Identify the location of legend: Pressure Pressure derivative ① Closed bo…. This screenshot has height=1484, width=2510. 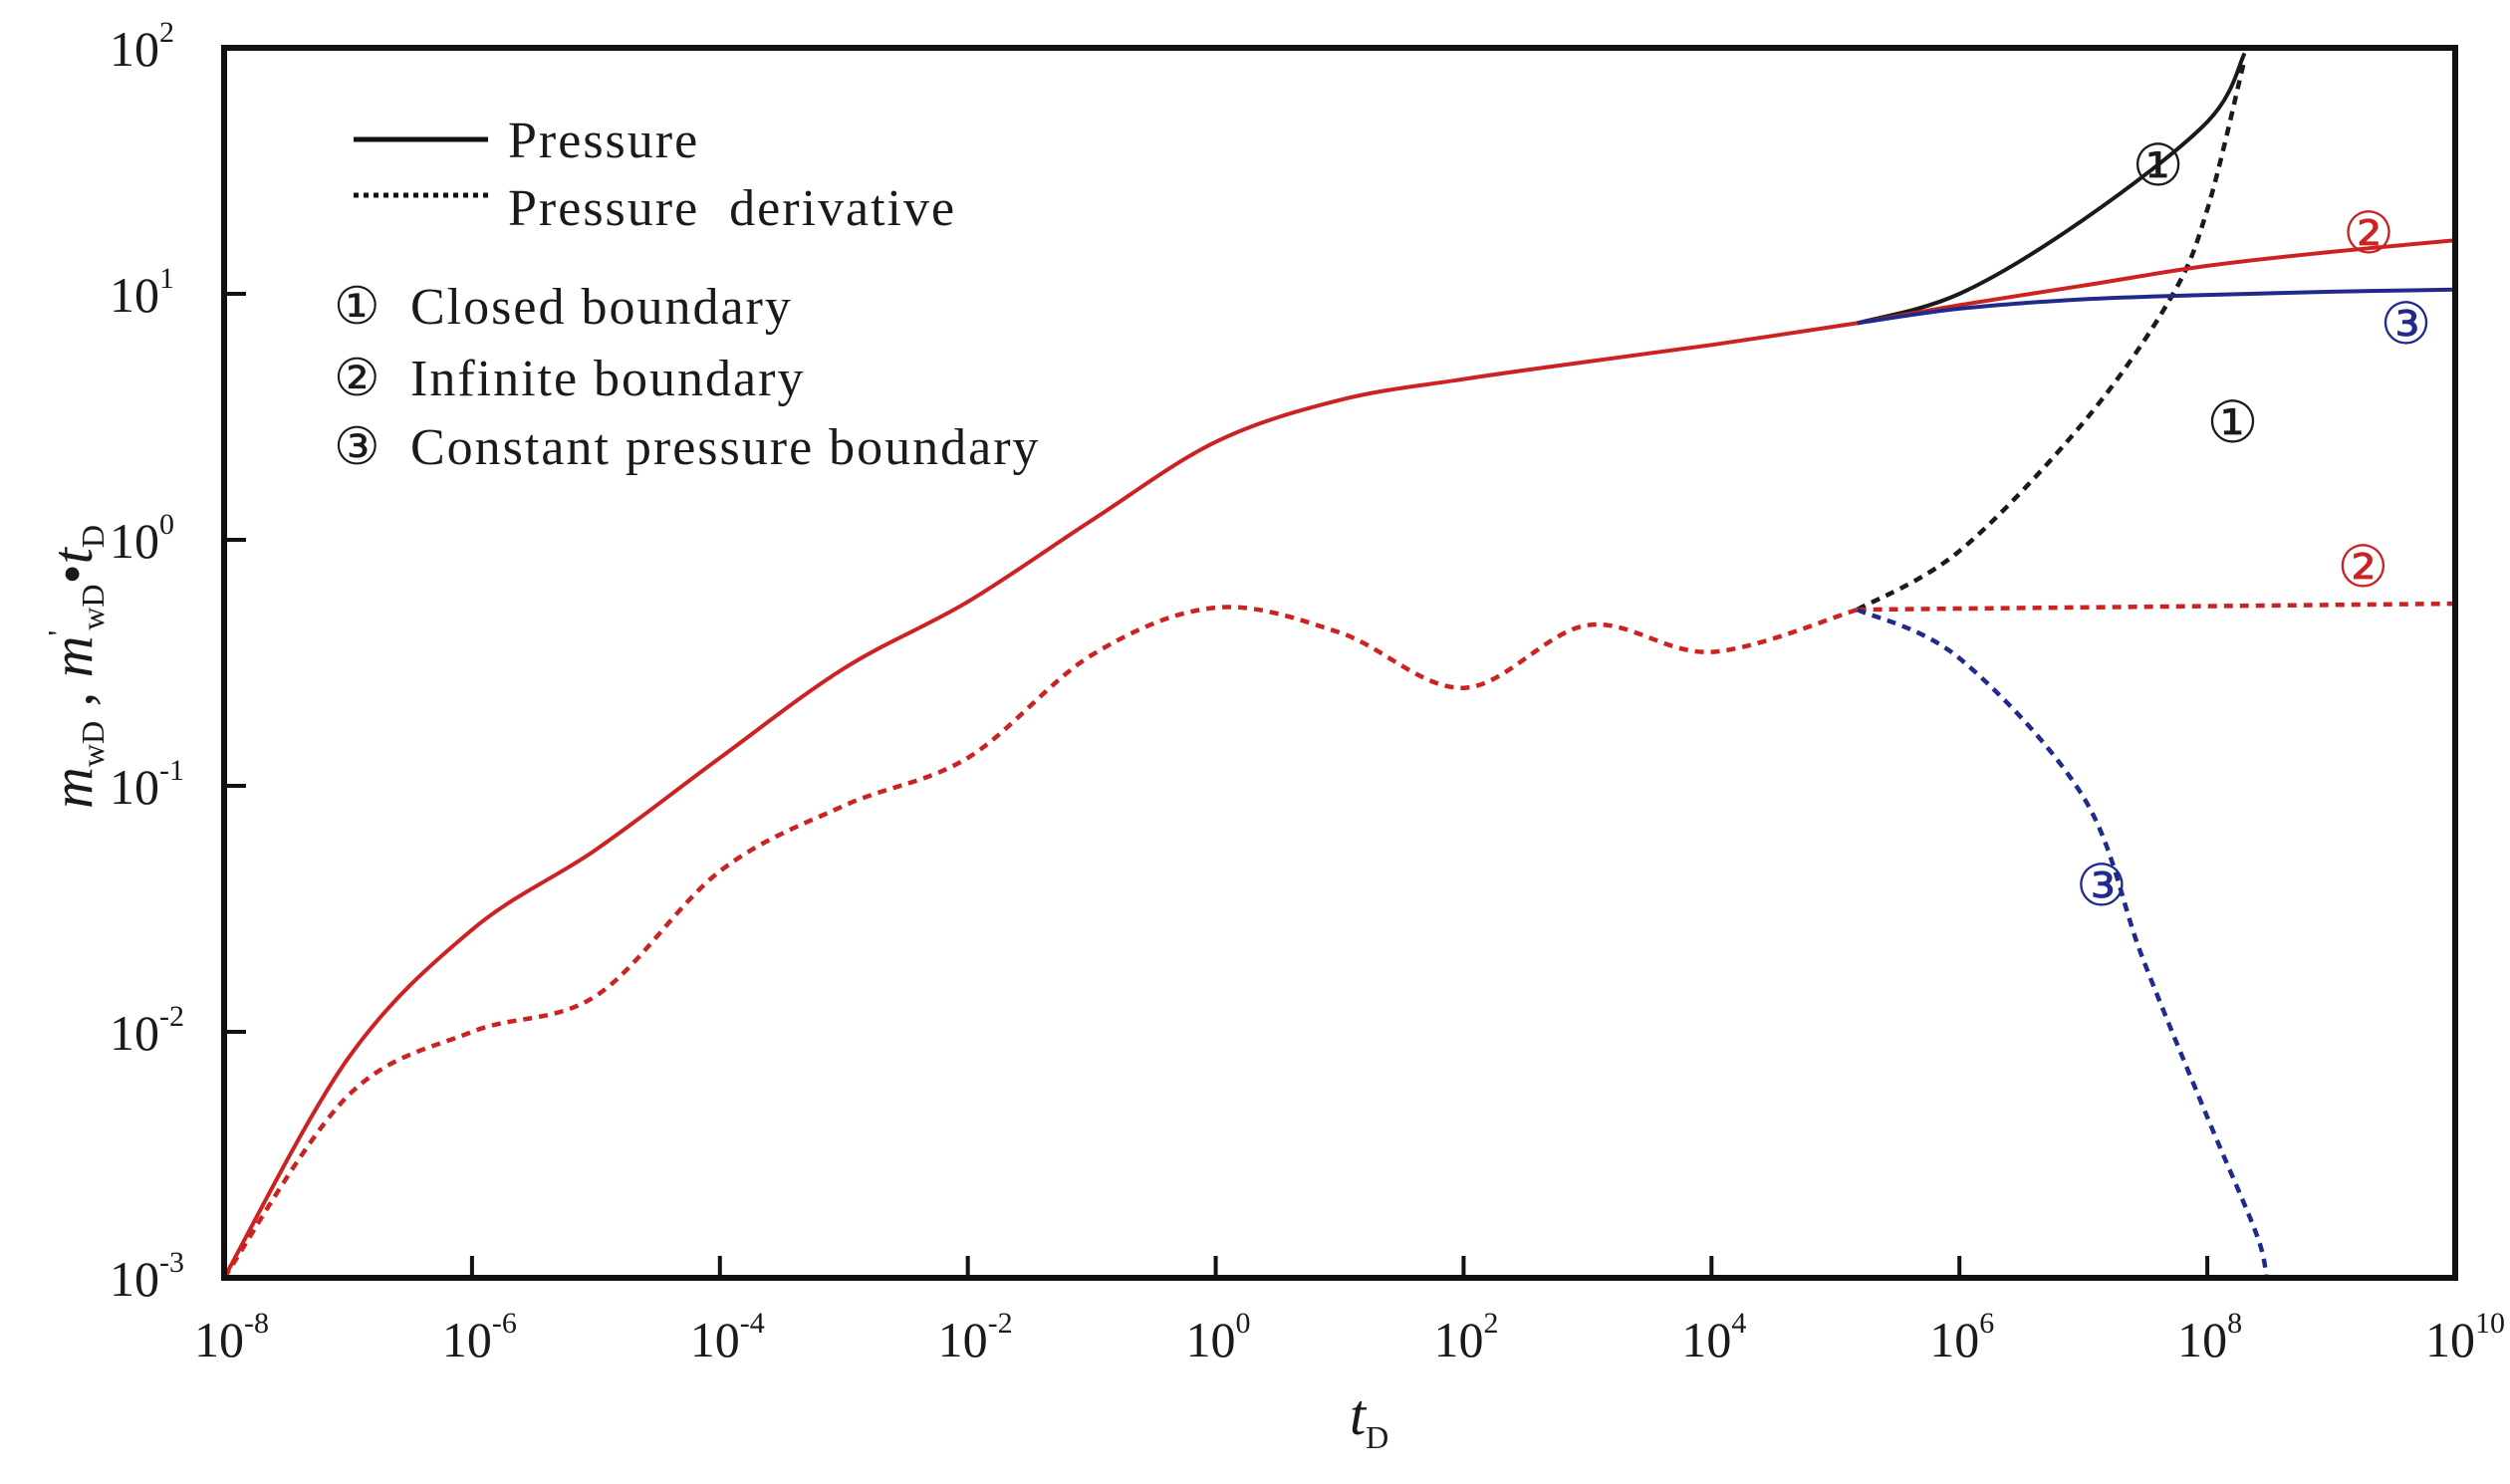
(687, 294).